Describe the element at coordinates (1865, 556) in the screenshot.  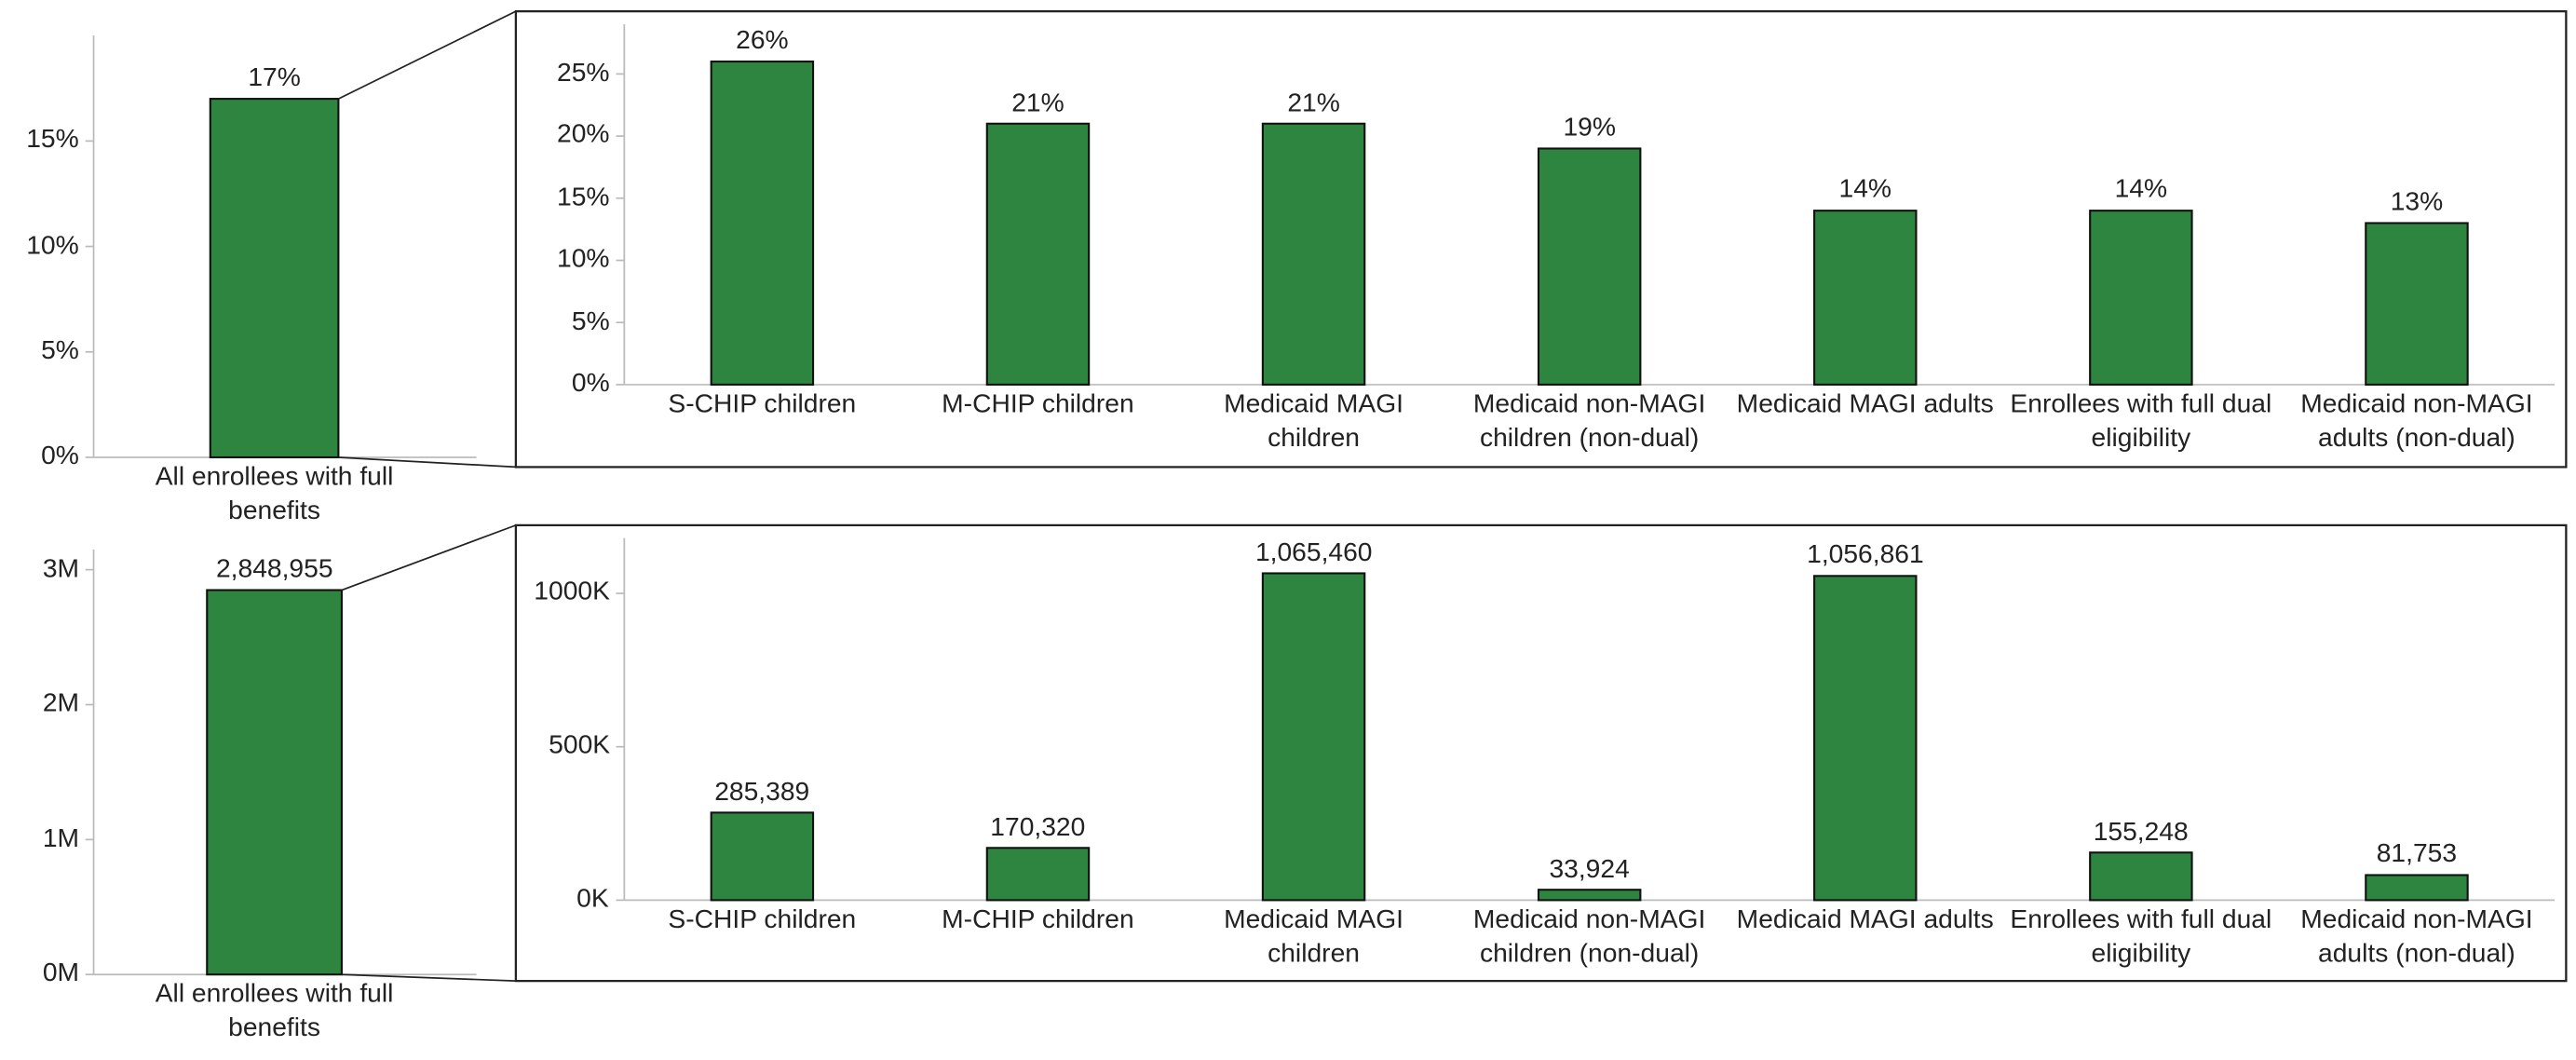
I see `value-label: 1,056,861` at that location.